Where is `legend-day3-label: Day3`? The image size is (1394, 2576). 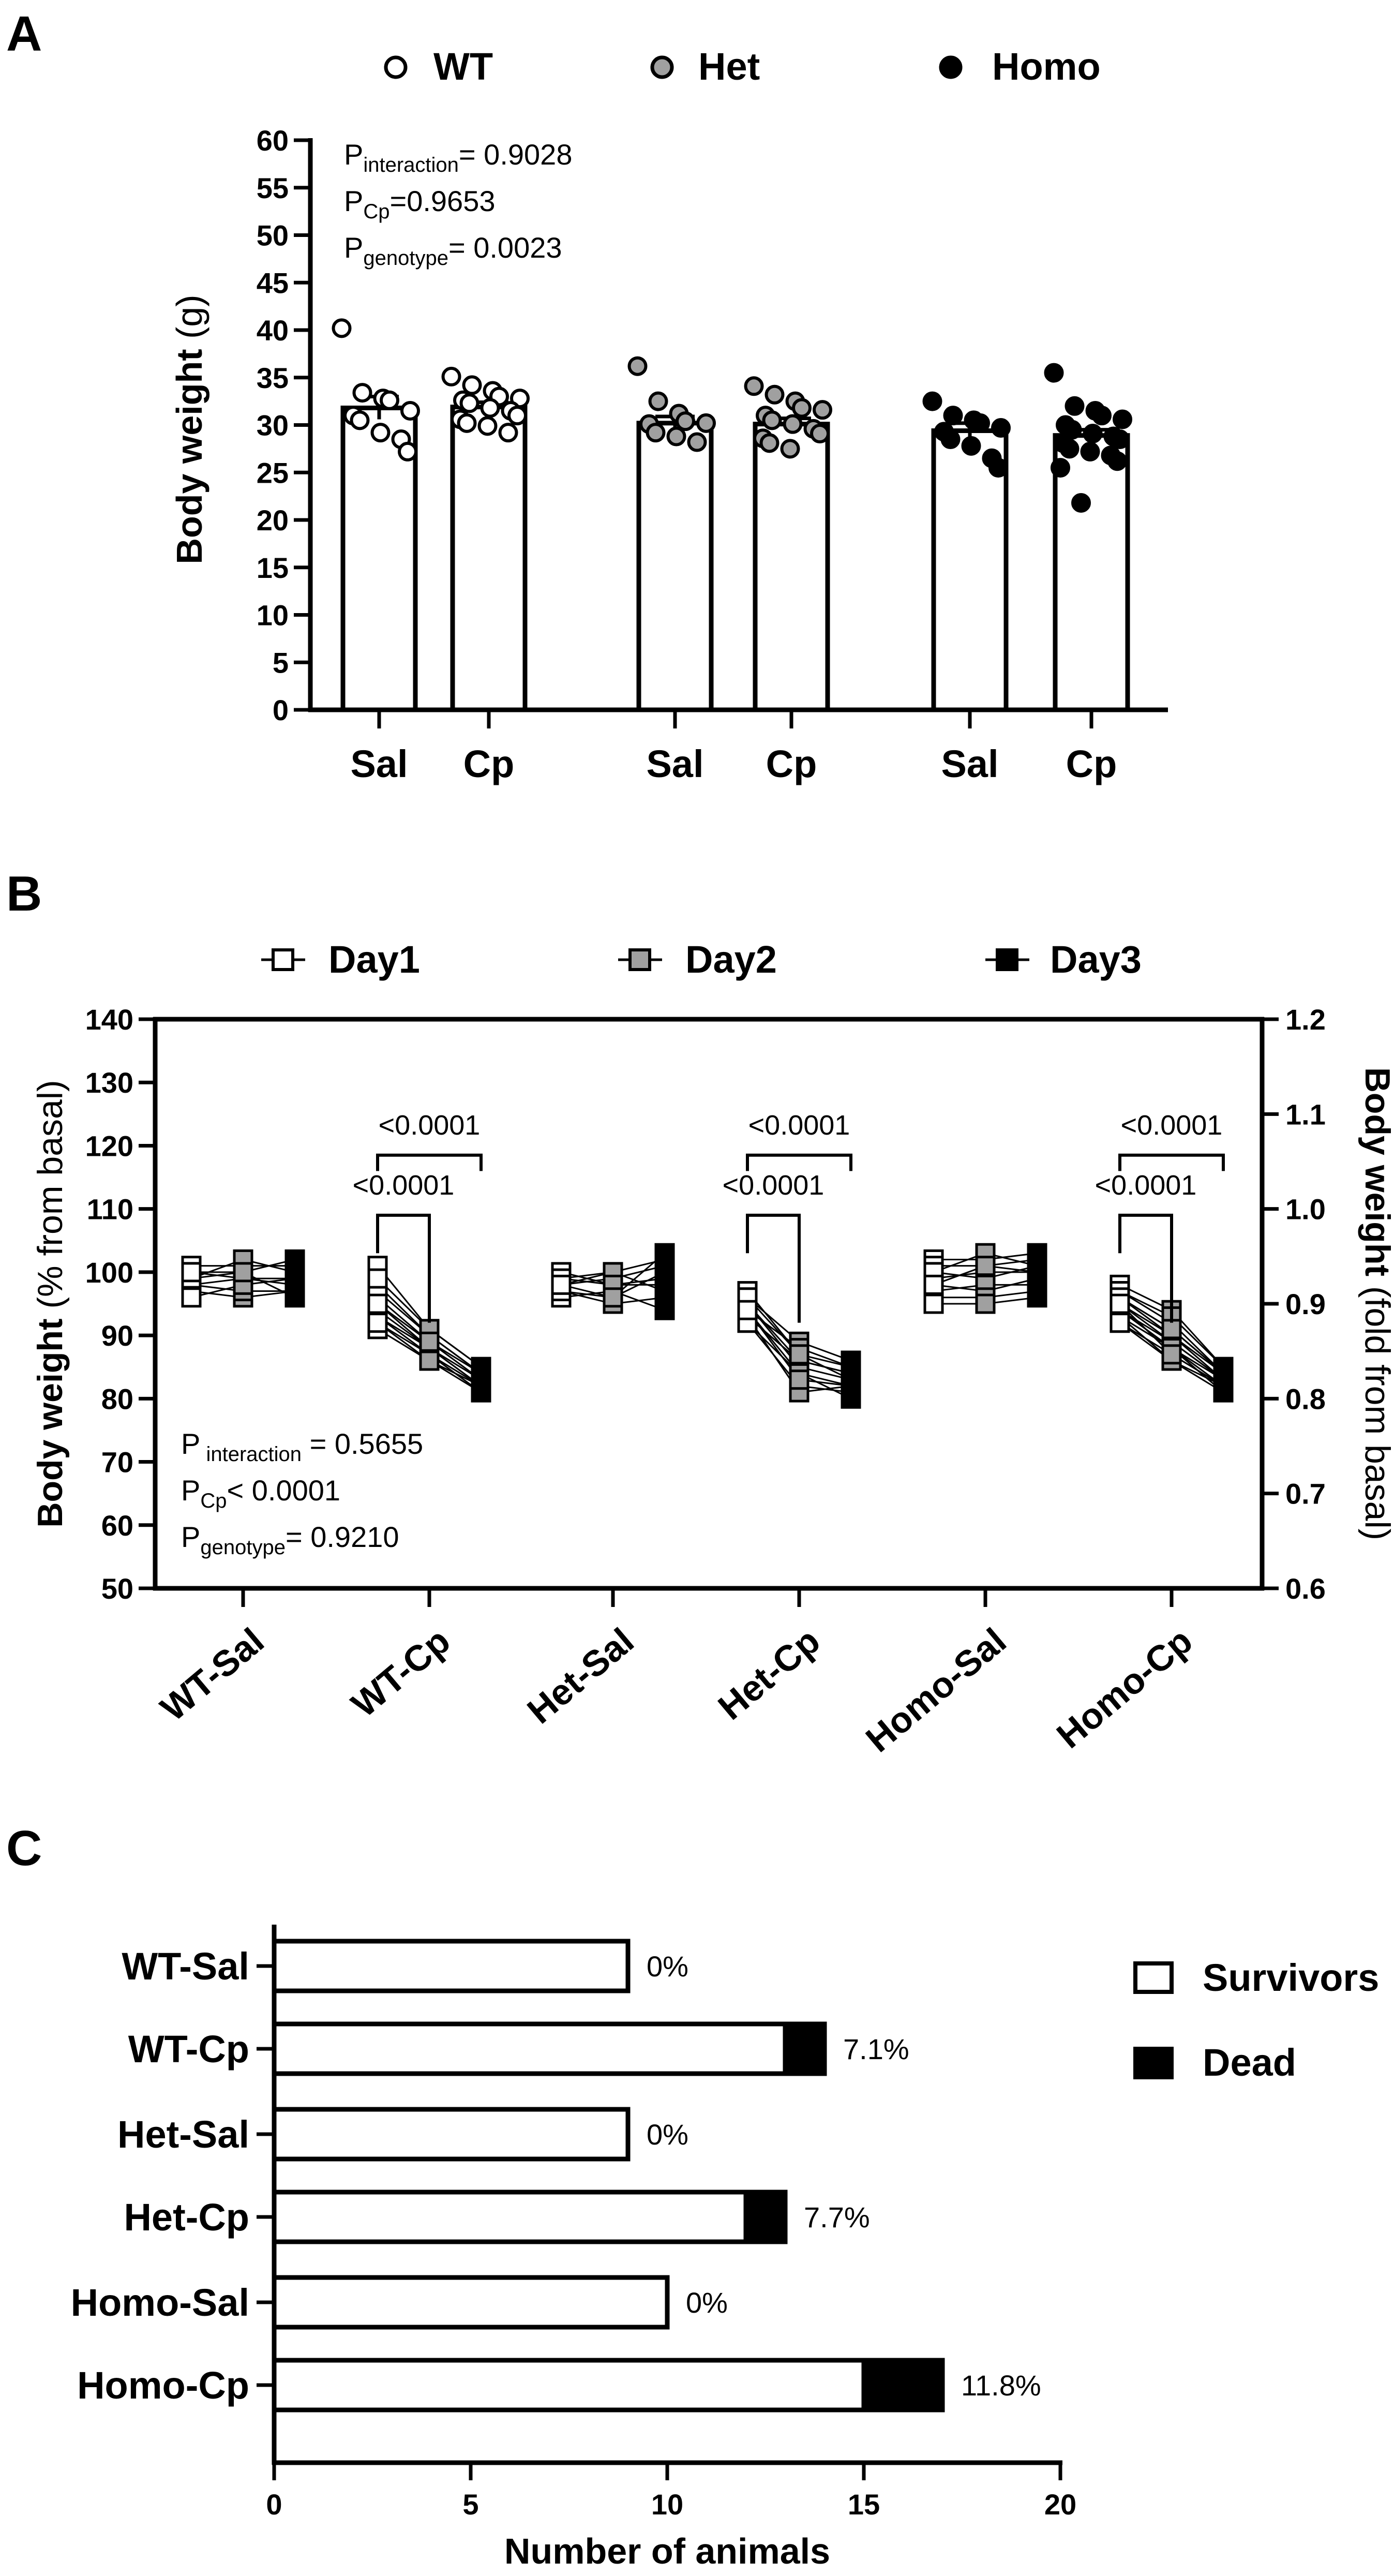 legend-day3-label: Day3 is located at coordinates (1096, 959).